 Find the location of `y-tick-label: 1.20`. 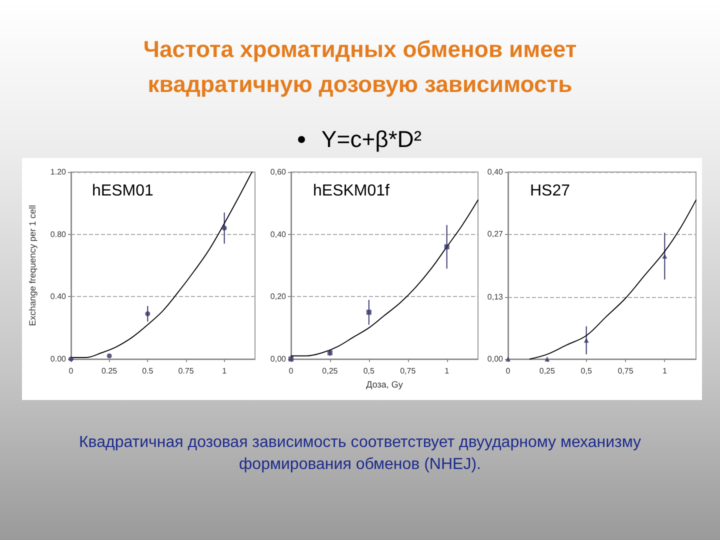

y-tick-label: 1.20 is located at coordinates (58, 172).